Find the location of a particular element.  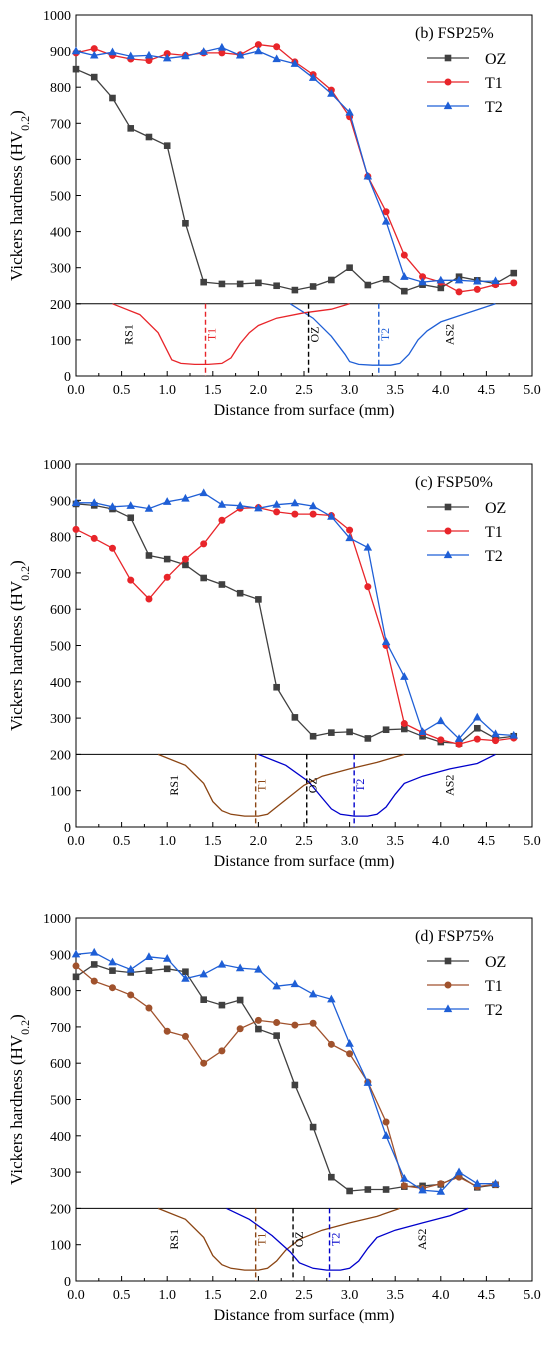

panel-label: (d) FSP75% is located at coordinates (454, 936).